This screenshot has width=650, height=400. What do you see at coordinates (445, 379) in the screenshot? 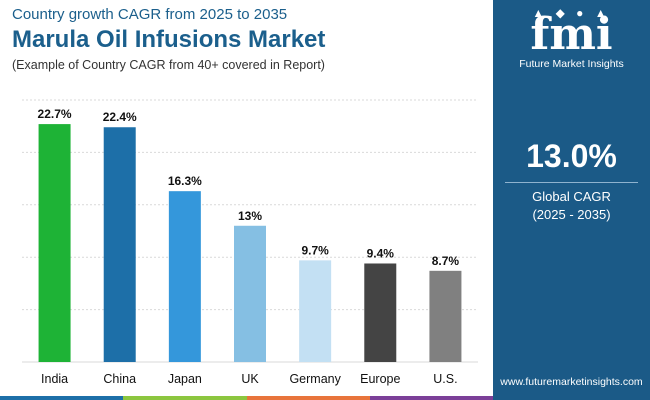
I see `x-tick-label: U.S.` at bounding box center [445, 379].